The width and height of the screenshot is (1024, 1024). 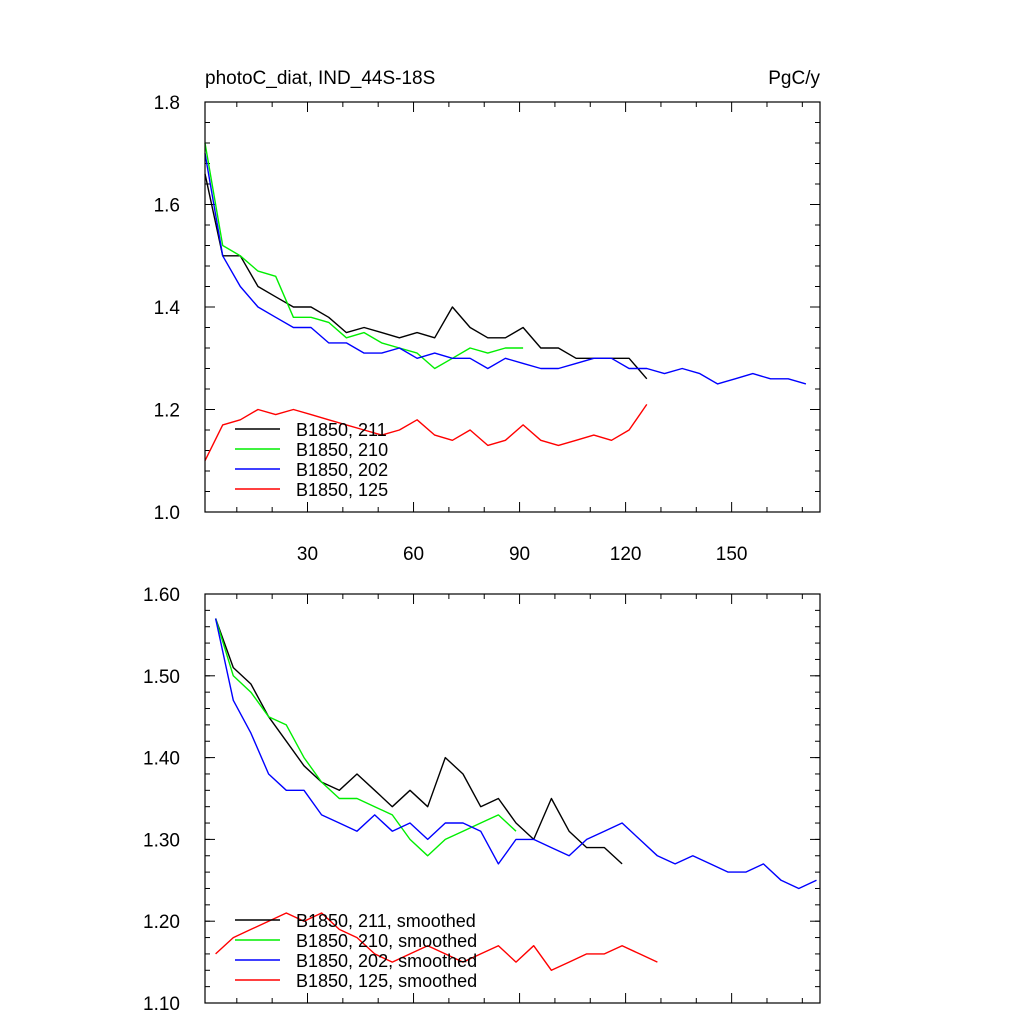 What do you see at coordinates (732, 554) in the screenshot?
I see `panel-1-xtick-label: 150` at bounding box center [732, 554].